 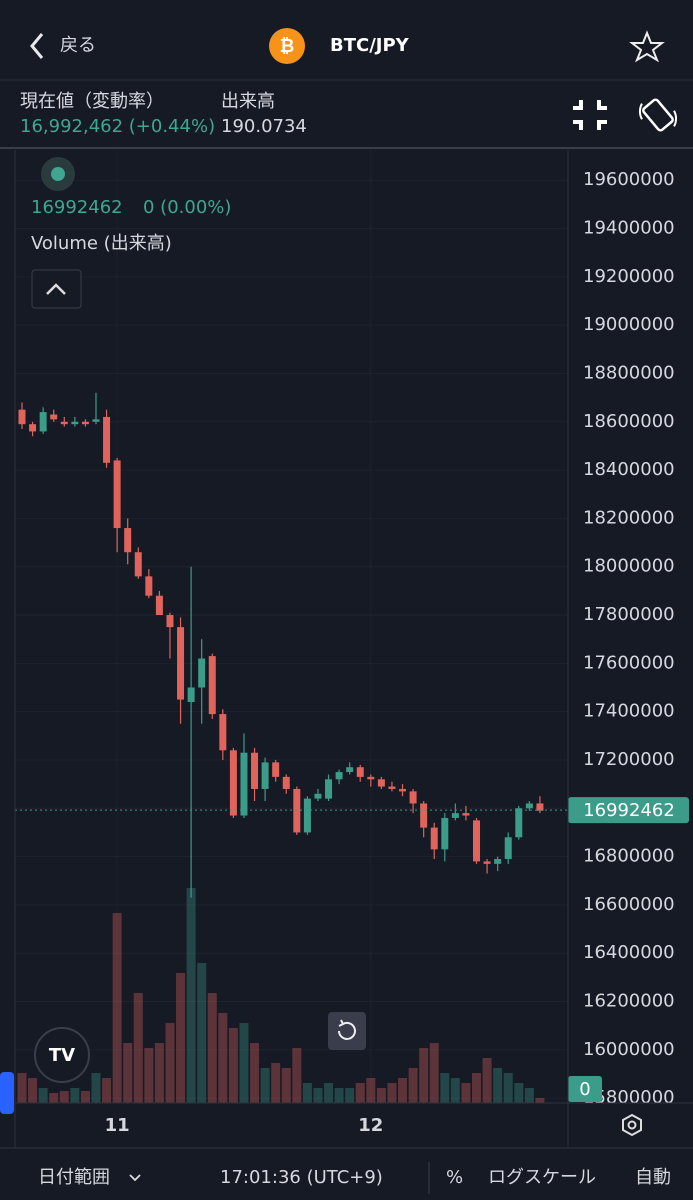 What do you see at coordinates (135, 1178) in the screenshot?
I see `date-range-chevron` at bounding box center [135, 1178].